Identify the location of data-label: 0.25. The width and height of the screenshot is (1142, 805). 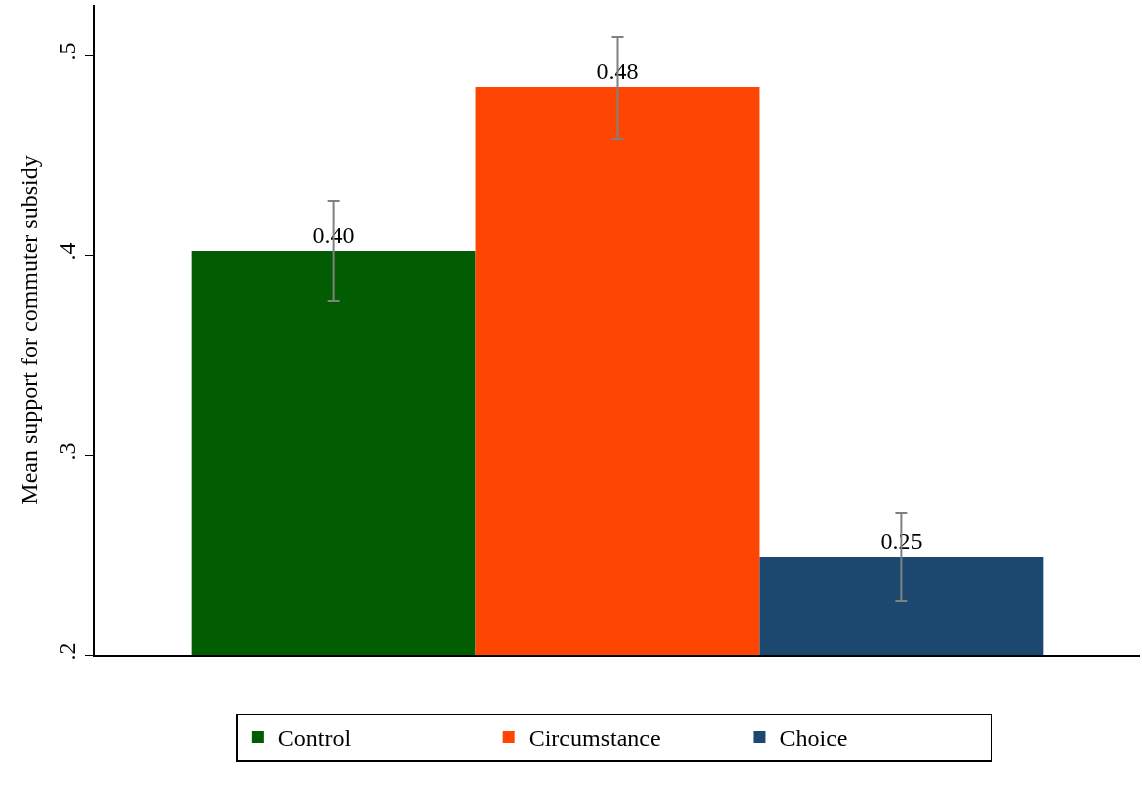
(901, 541).